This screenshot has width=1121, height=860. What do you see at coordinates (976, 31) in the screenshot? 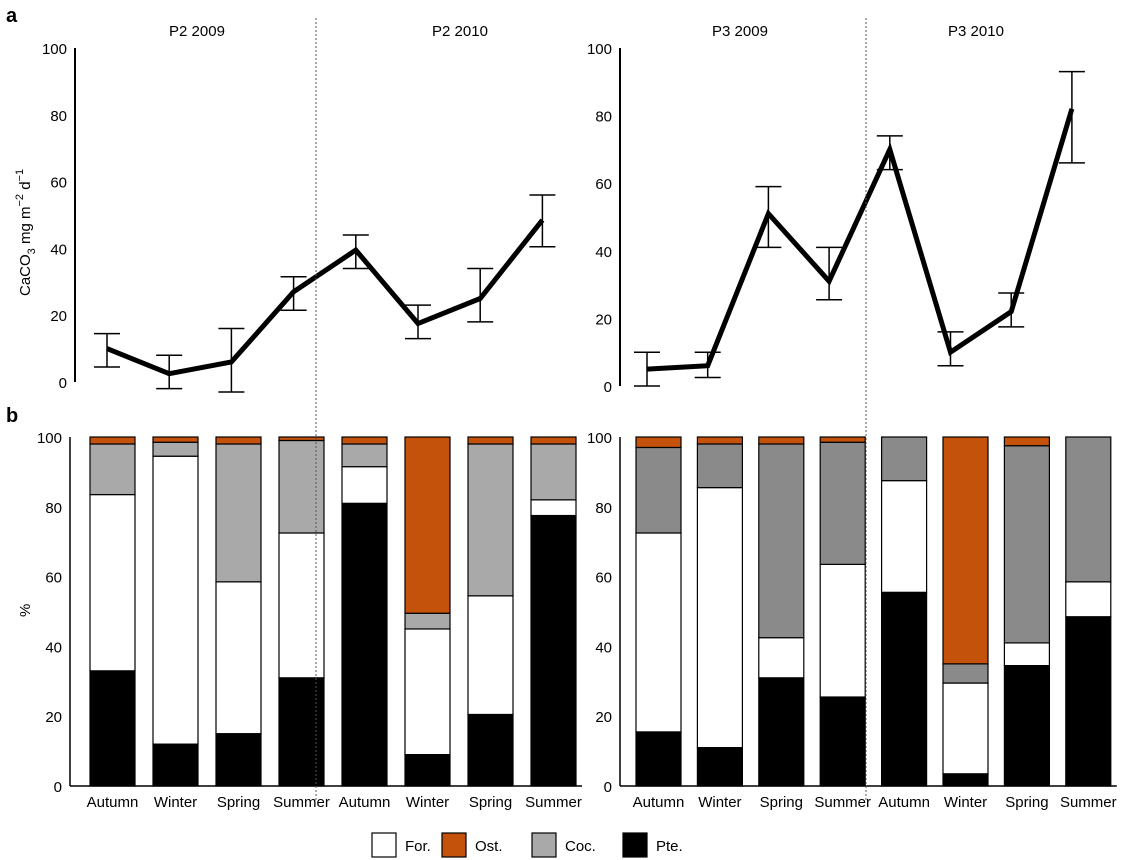
I see `group-label: P3 2010` at bounding box center [976, 31].